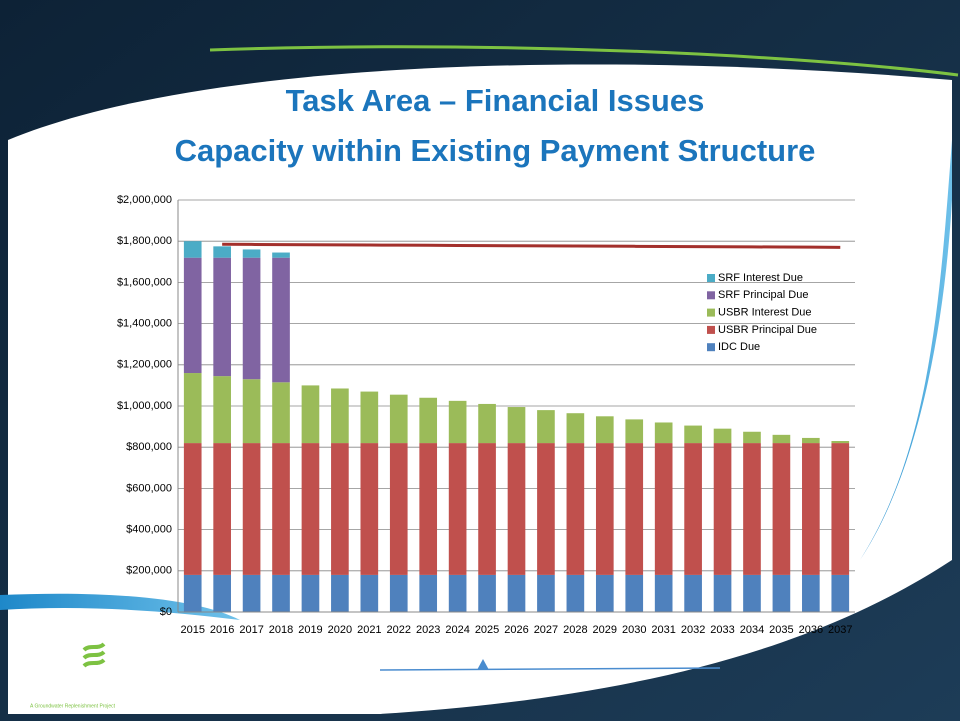 The height and width of the screenshot is (726, 960). What do you see at coordinates (222, 630) in the screenshot?
I see `x-tick-label: 2016` at bounding box center [222, 630].